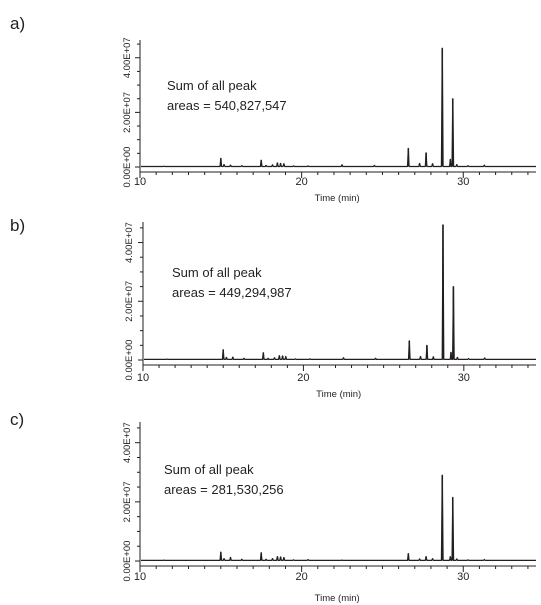 The height and width of the screenshot is (605, 541). What do you see at coordinates (18, 225) in the screenshot?
I see `panel-b-label: b)` at bounding box center [18, 225].